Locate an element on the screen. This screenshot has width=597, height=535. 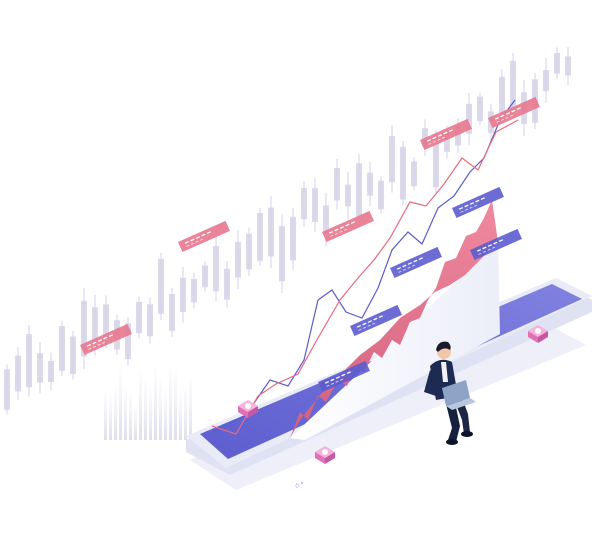
price-pins is located at coordinates (393, 394).